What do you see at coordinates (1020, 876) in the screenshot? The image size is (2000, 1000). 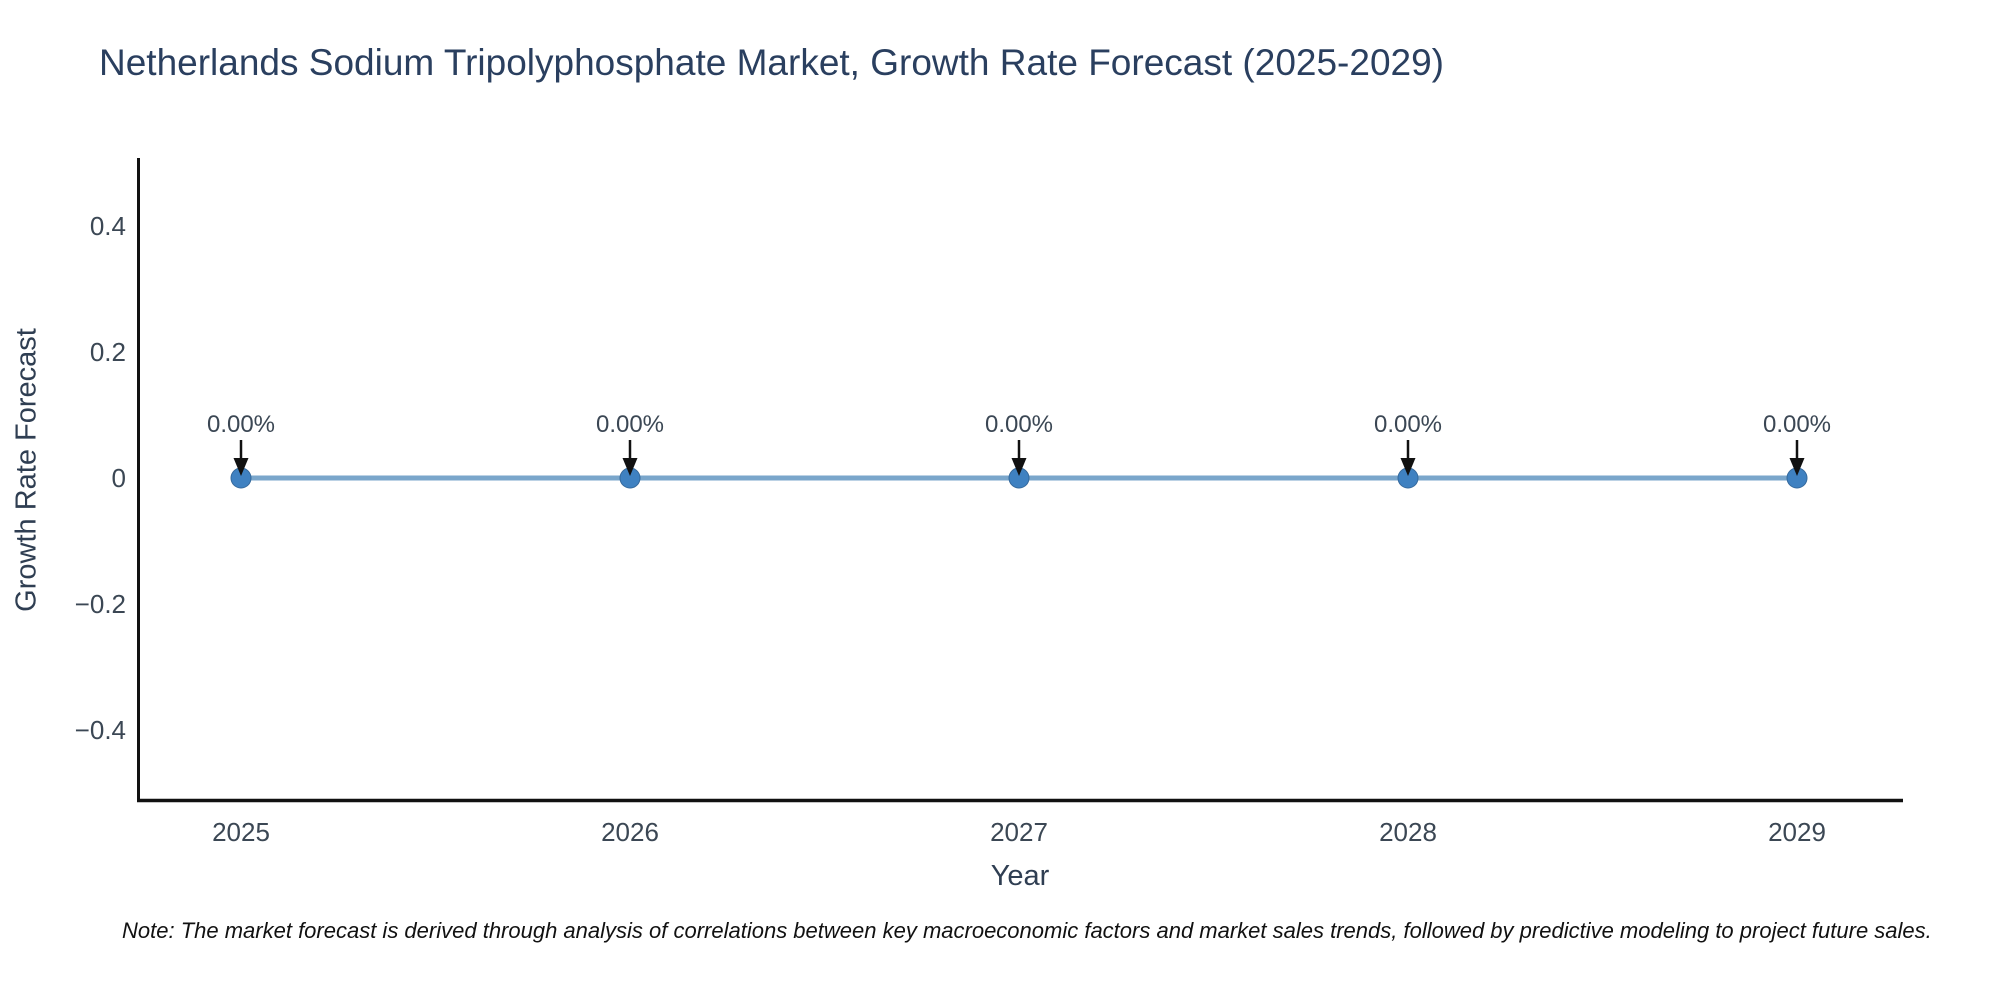 I see `x-axis-title: Year` at bounding box center [1020, 876].